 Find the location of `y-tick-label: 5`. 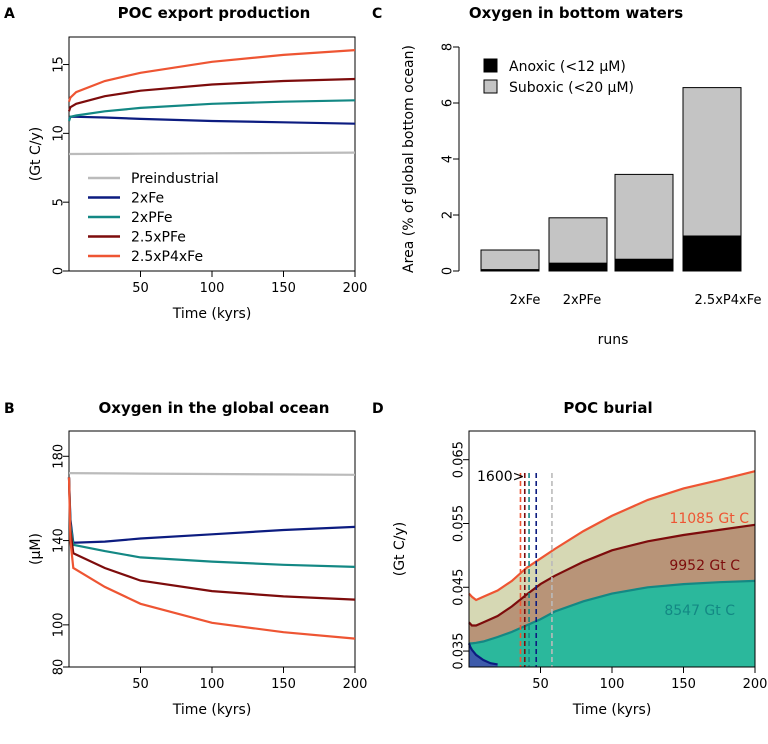

y-tick-label: 5 is located at coordinates (59, 202).